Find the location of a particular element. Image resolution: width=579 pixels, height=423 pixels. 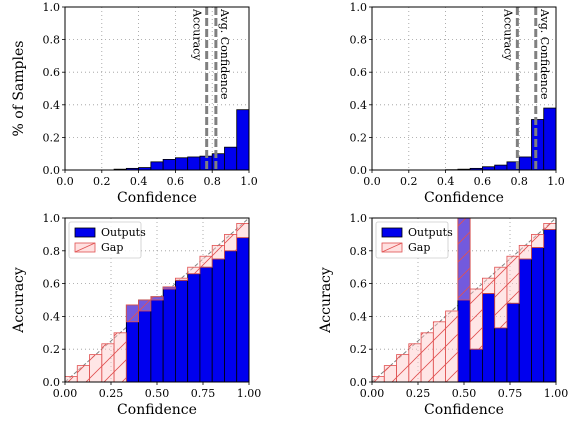

x-tick-label: 0.2 is located at coordinates (409, 181).